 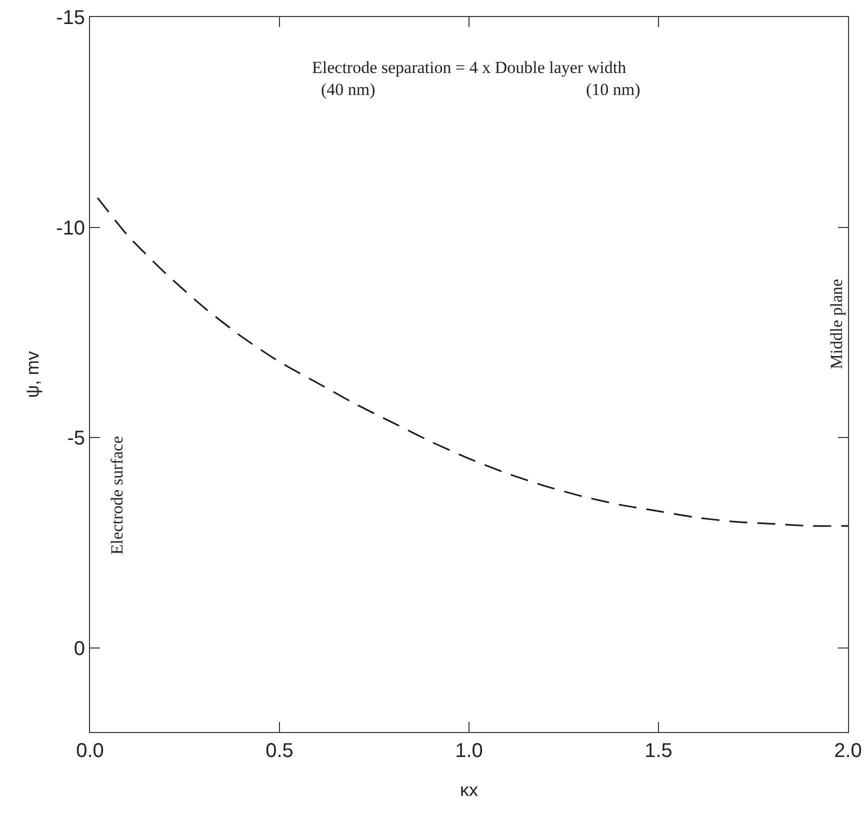 I want to click on x-tick-label: 1.5, so click(x=658, y=751).